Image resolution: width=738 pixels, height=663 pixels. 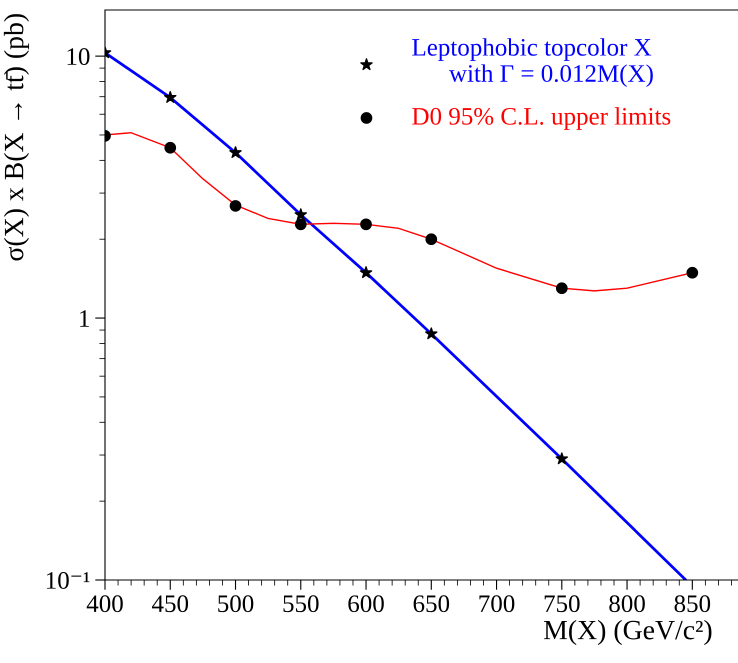 What do you see at coordinates (84, 318) in the screenshot?
I see `y-tick-label: 1` at bounding box center [84, 318].